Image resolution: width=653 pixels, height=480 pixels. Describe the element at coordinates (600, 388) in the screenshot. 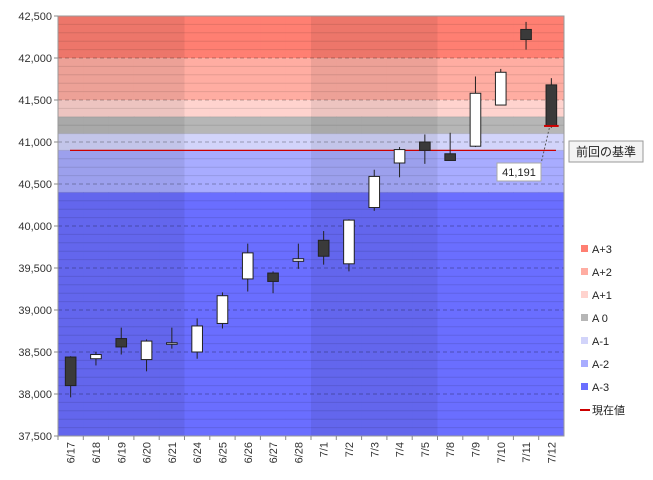

I see `legend-label-6: A-3` at that location.